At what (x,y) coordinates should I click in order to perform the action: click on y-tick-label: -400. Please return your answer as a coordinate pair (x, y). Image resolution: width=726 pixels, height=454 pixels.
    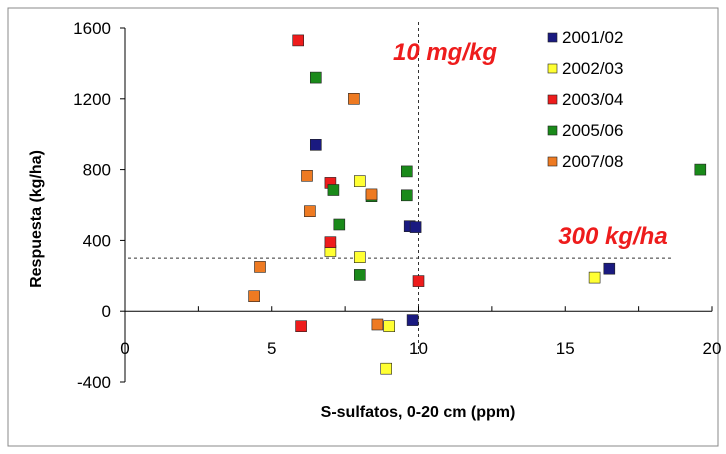
    Looking at the image, I should click on (94, 382).